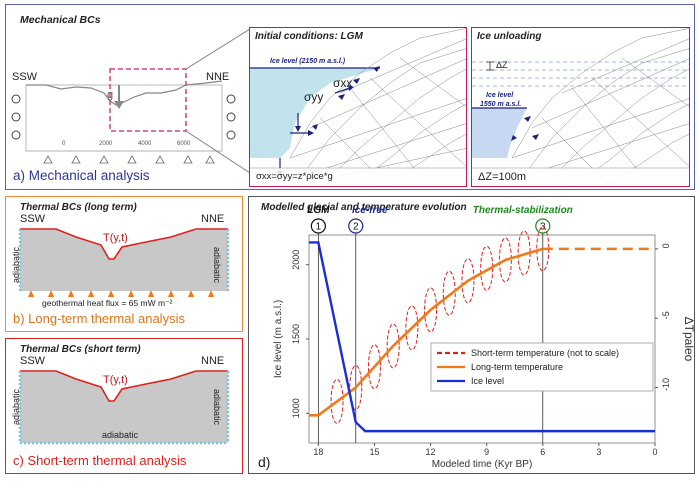 This screenshot has width=700, height=492. Describe the element at coordinates (99, 318) in the screenshot. I see `panel-b-caption: b) Long-term thermal analysis` at that location.